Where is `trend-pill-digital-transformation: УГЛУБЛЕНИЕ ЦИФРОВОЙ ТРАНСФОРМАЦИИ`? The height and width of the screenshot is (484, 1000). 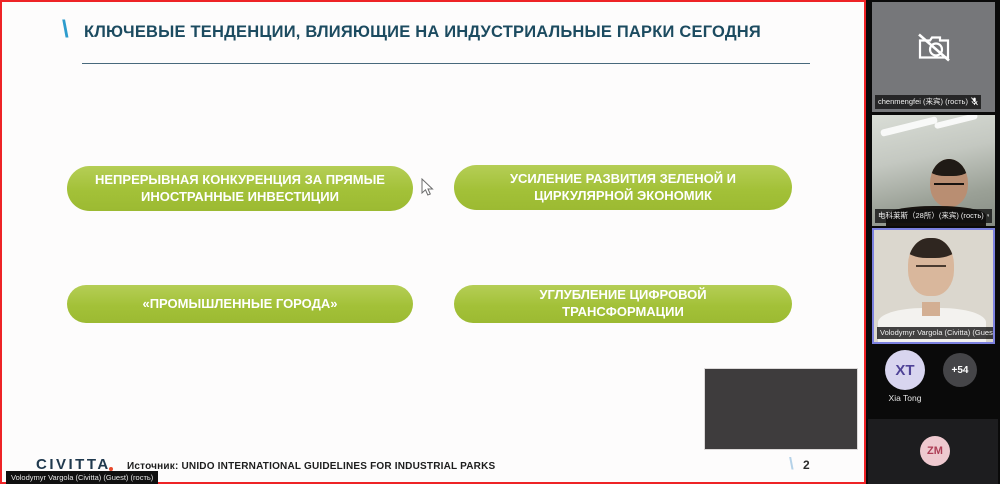 trend-pill-digital-transformation: УГЛУБЛЕНИЕ ЦИФРОВОЙ ТРАНСФОРМАЦИИ is located at coordinates (623, 304).